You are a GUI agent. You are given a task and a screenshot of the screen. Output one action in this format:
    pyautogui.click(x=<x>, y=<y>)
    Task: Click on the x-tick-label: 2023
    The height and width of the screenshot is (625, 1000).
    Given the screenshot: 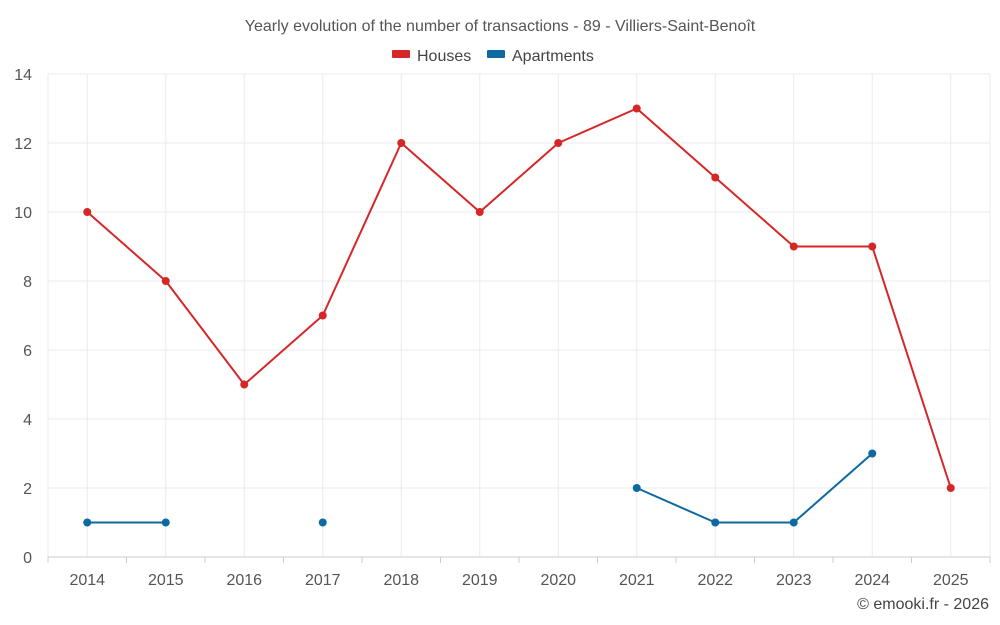 What is the action you would take?
    pyautogui.click(x=794, y=580)
    